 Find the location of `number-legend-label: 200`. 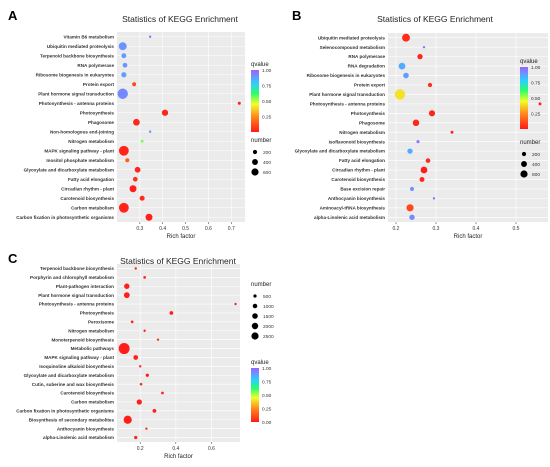

number-legend-label: 200 is located at coordinates (536, 155).